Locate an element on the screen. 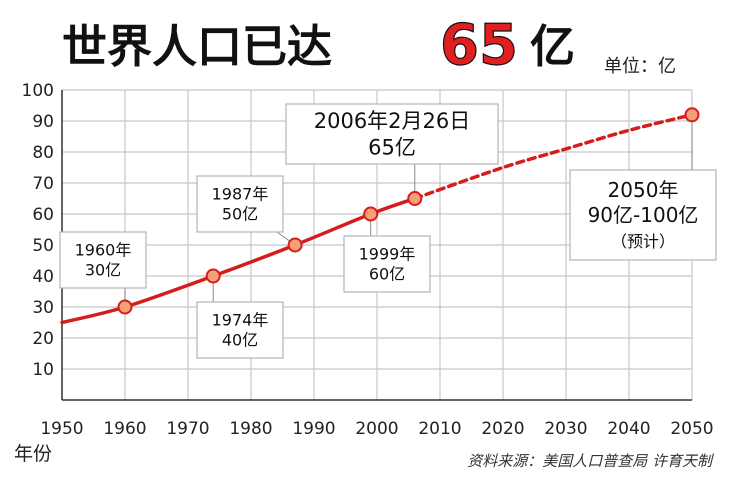 This screenshot has width=733, height=487. y-tick-label-60: 60 is located at coordinates (43, 215).